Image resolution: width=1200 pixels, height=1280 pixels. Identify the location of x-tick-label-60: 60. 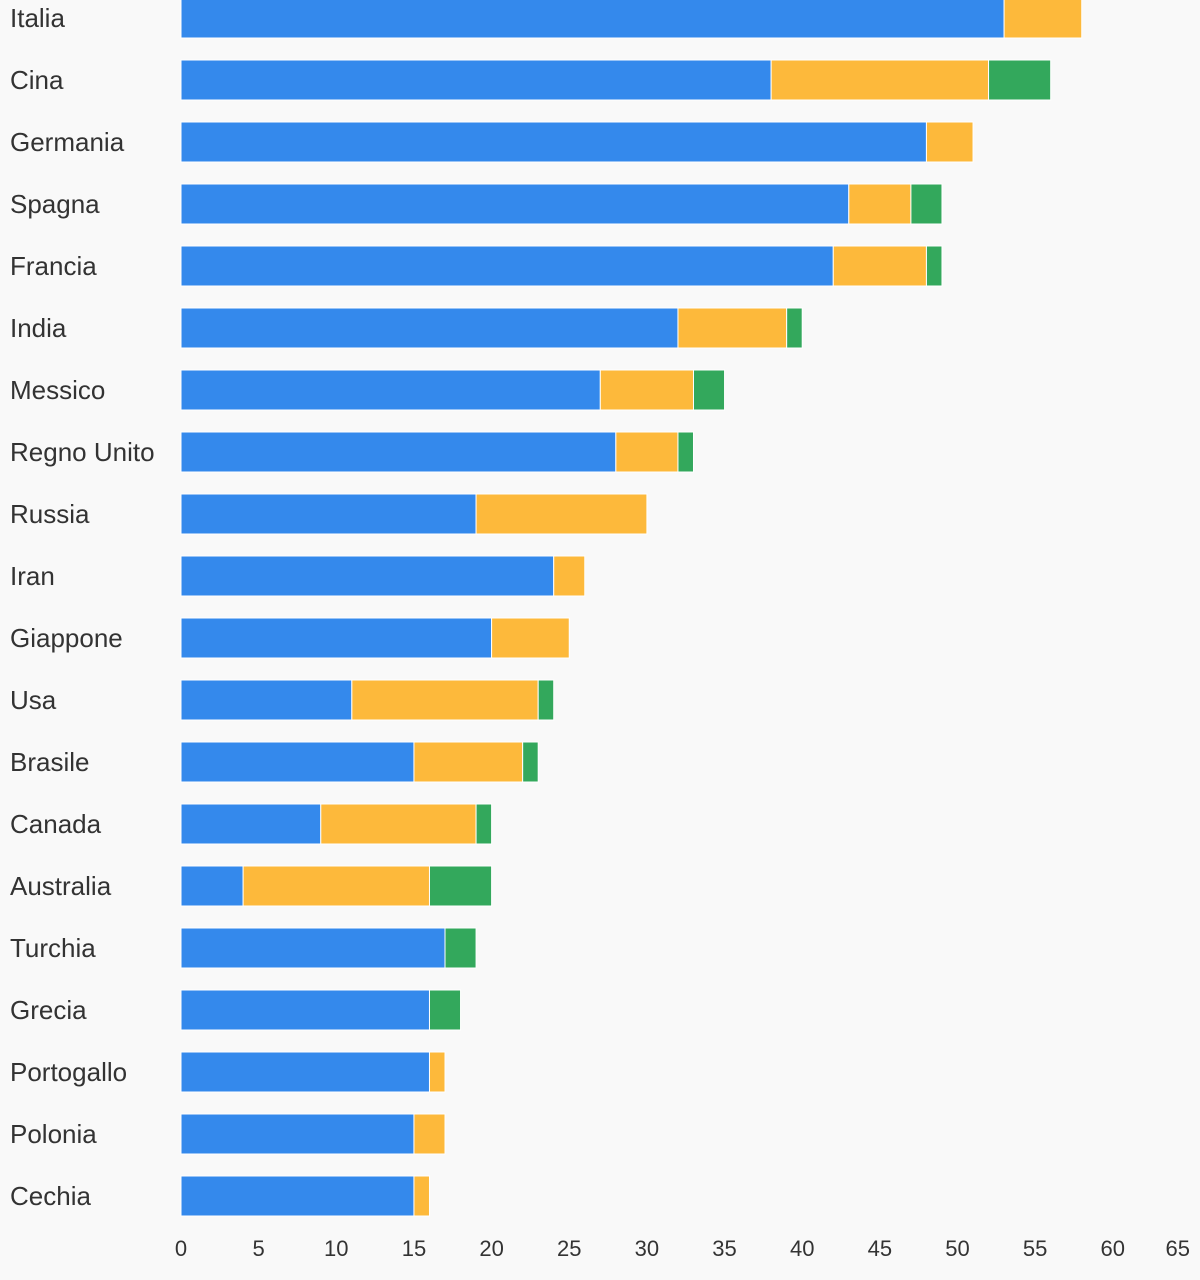
(1113, 1248).